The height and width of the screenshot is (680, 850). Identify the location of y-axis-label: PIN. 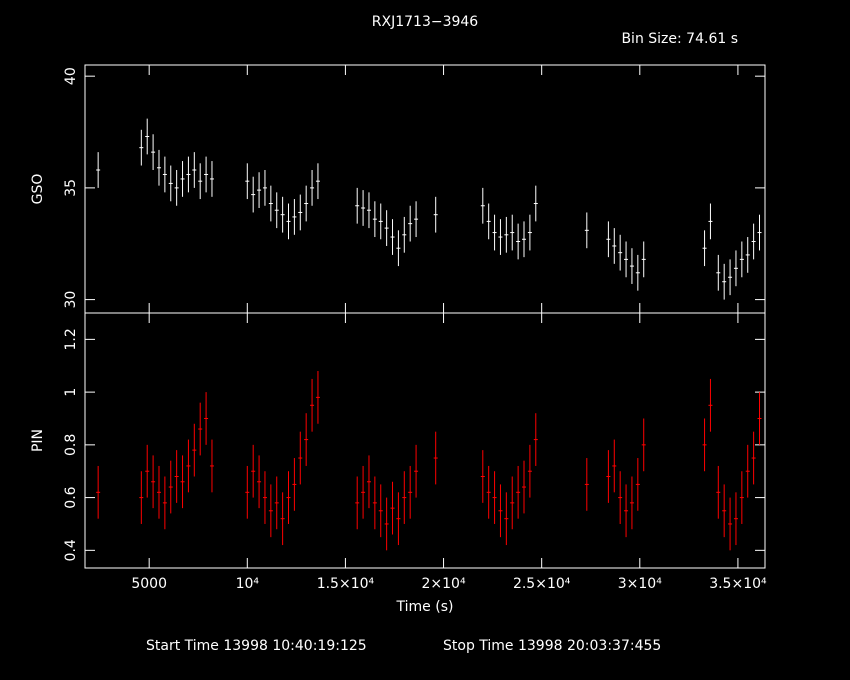
(38, 440).